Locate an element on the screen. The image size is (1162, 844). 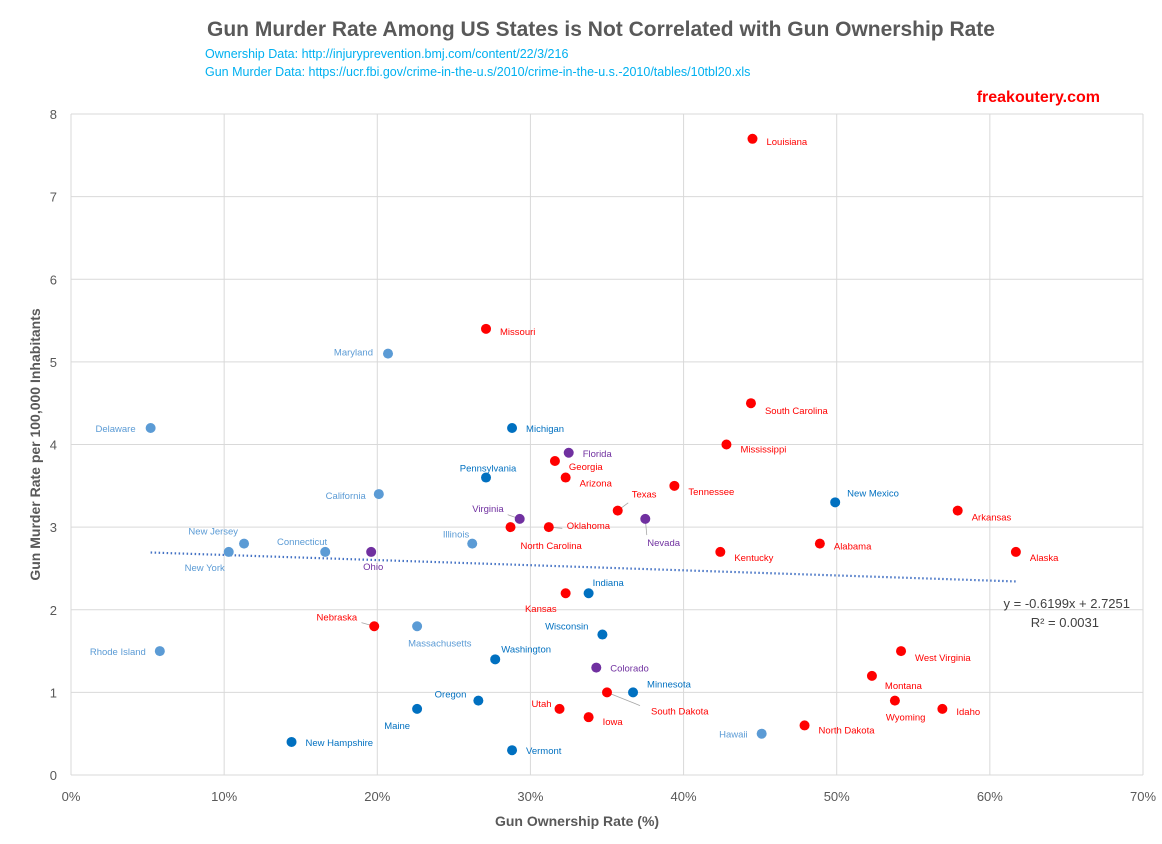
point-north-dakota is located at coordinates (804, 725).